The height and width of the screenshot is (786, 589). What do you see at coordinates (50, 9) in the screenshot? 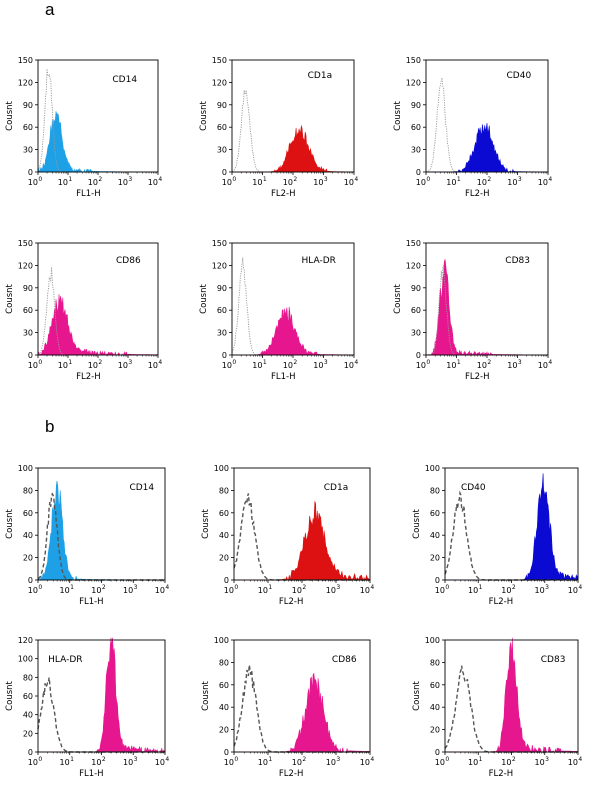
I see `panel-label-a: a` at bounding box center [50, 9].